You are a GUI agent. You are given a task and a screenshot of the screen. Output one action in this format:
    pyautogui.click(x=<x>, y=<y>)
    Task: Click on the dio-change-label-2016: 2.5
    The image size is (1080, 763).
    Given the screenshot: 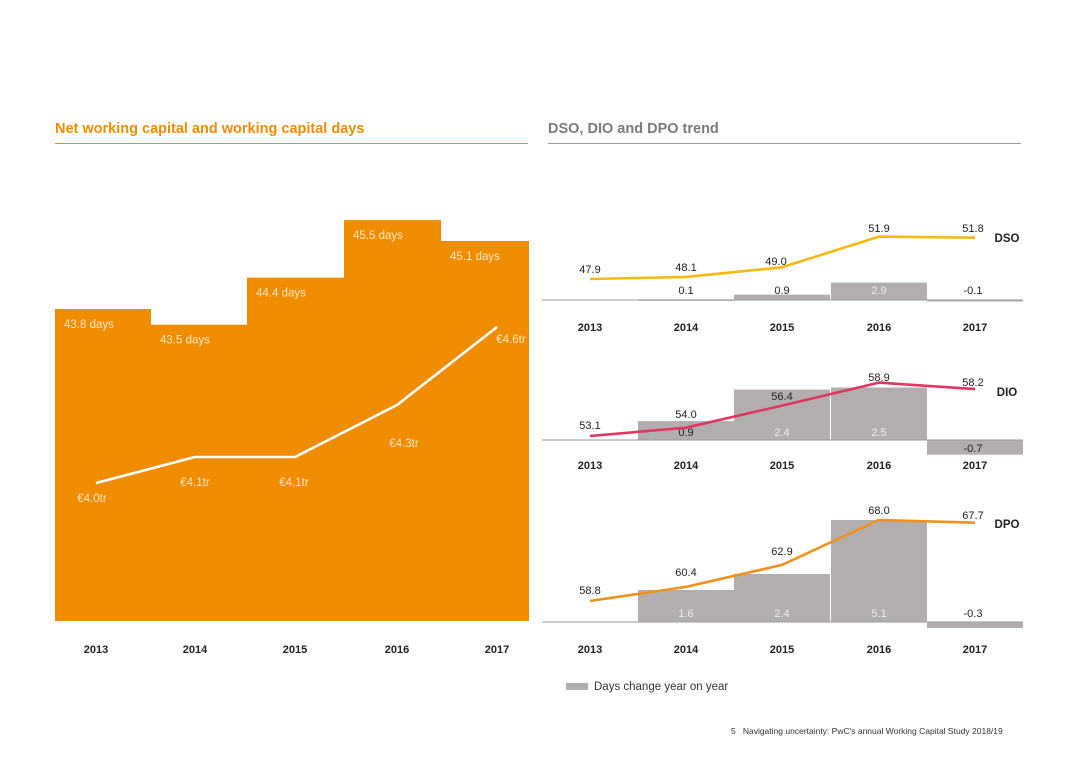 What is the action you would take?
    pyautogui.click(x=878, y=433)
    